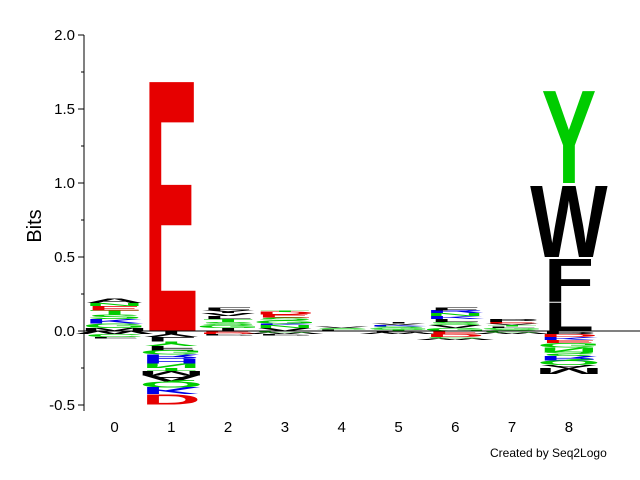 Image resolution: width=640 pixels, height=480 pixels. What do you see at coordinates (64, 35) in the screenshot?
I see `y-tick-label: 2.0` at bounding box center [64, 35].